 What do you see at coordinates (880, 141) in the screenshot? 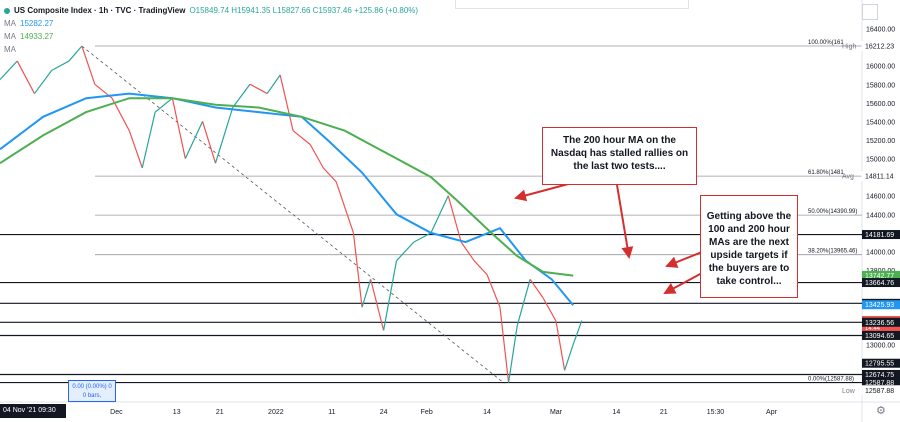
I see `y-tick-label-6: 15200.00` at bounding box center [880, 141].